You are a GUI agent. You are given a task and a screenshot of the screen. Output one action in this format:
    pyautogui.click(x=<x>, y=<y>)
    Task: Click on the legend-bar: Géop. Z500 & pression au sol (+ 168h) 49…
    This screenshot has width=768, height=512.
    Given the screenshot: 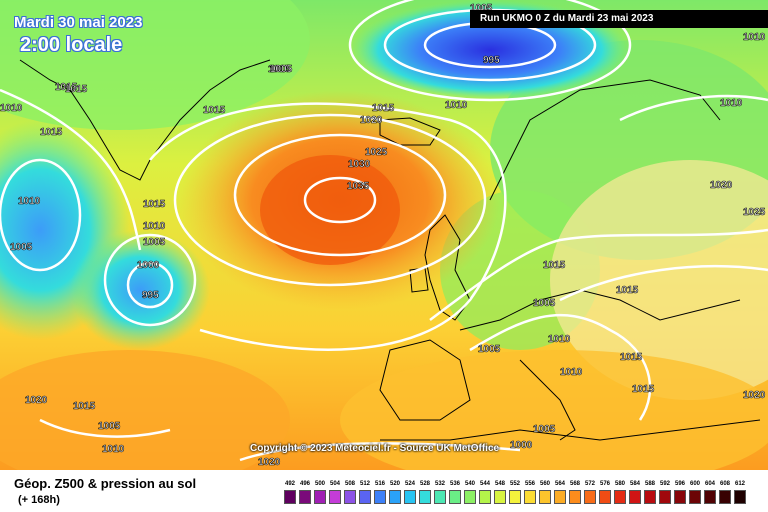 What is the action you would take?
    pyautogui.click(x=384, y=491)
    